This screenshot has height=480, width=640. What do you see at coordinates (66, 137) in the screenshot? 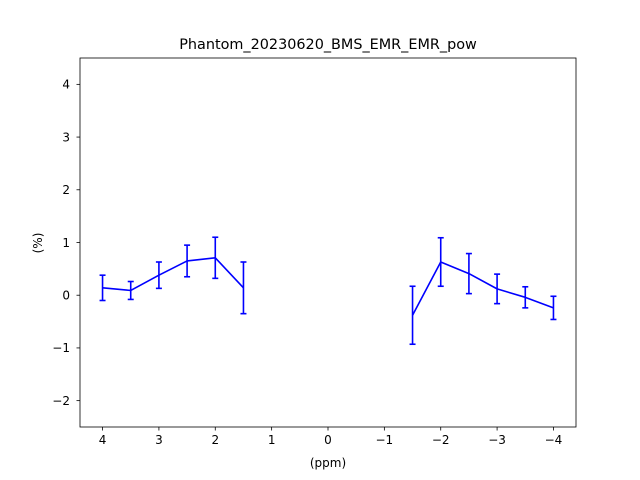
I see `y-tick-label: 3` at bounding box center [66, 137].